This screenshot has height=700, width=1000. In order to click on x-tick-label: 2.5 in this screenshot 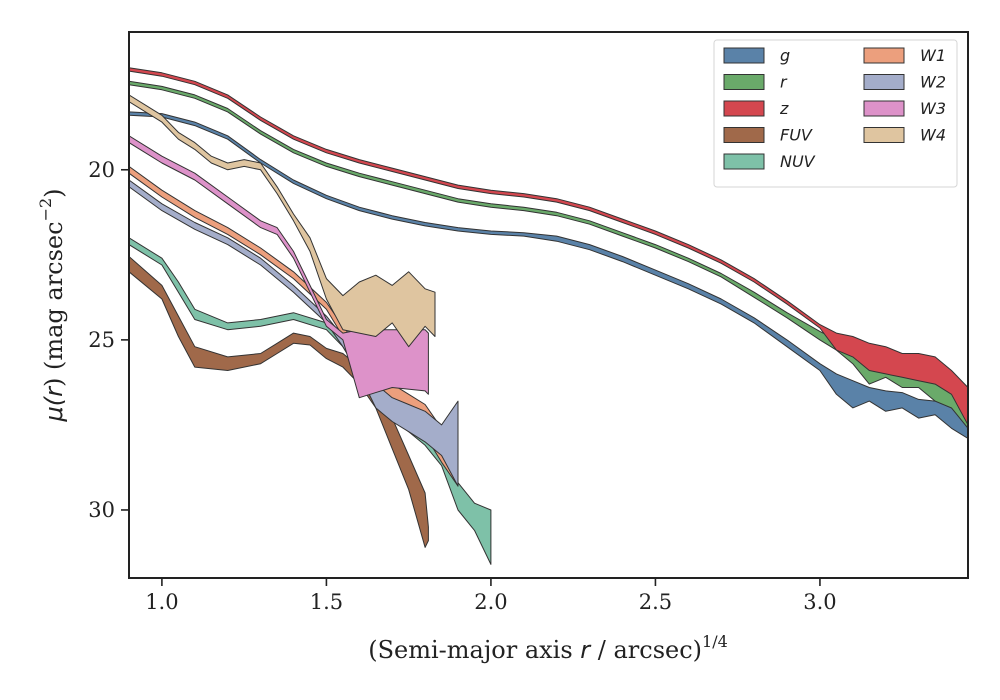, I will do `click(655, 602)`.